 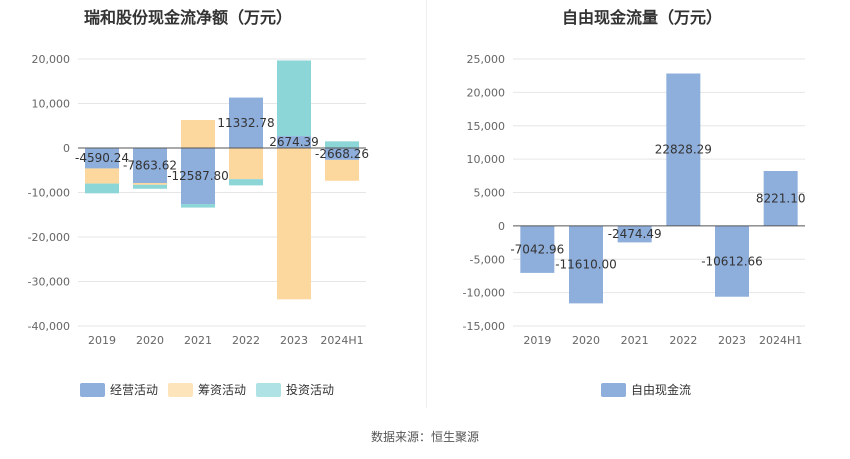 What do you see at coordinates (490, 193) in the screenshot?
I see `fcf-y-tick-label: 5,000` at bounding box center [490, 193].